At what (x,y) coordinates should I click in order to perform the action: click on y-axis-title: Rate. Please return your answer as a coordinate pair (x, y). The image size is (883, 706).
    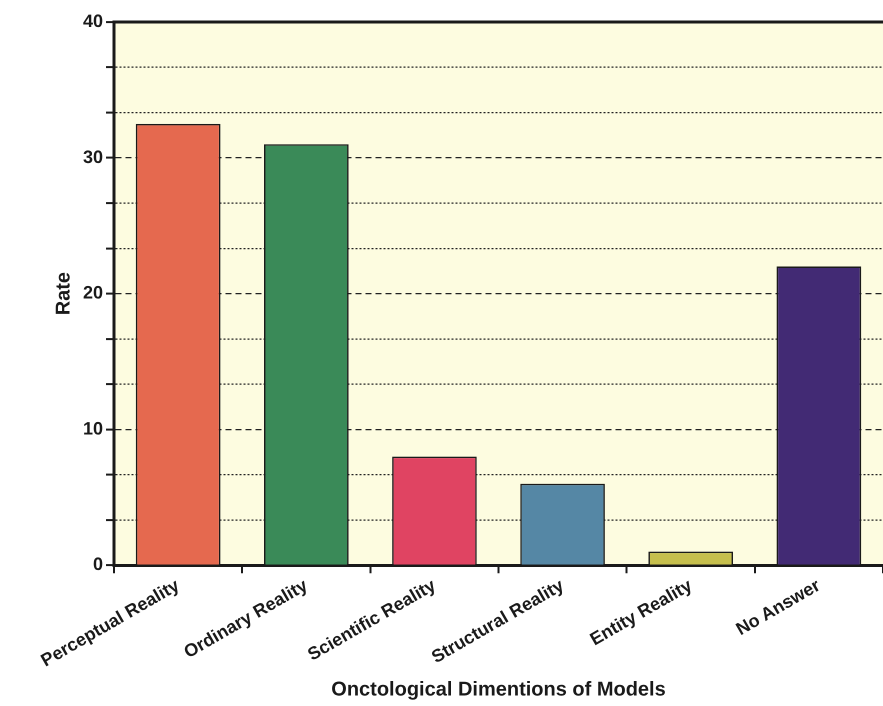
    Looking at the image, I should click on (63, 294).